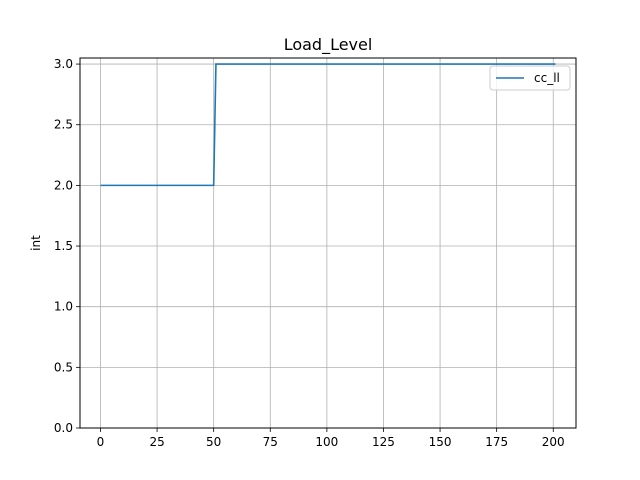 This screenshot has height=480, width=640. Describe the element at coordinates (440, 442) in the screenshot. I see `x-tick-label: 150` at that location.